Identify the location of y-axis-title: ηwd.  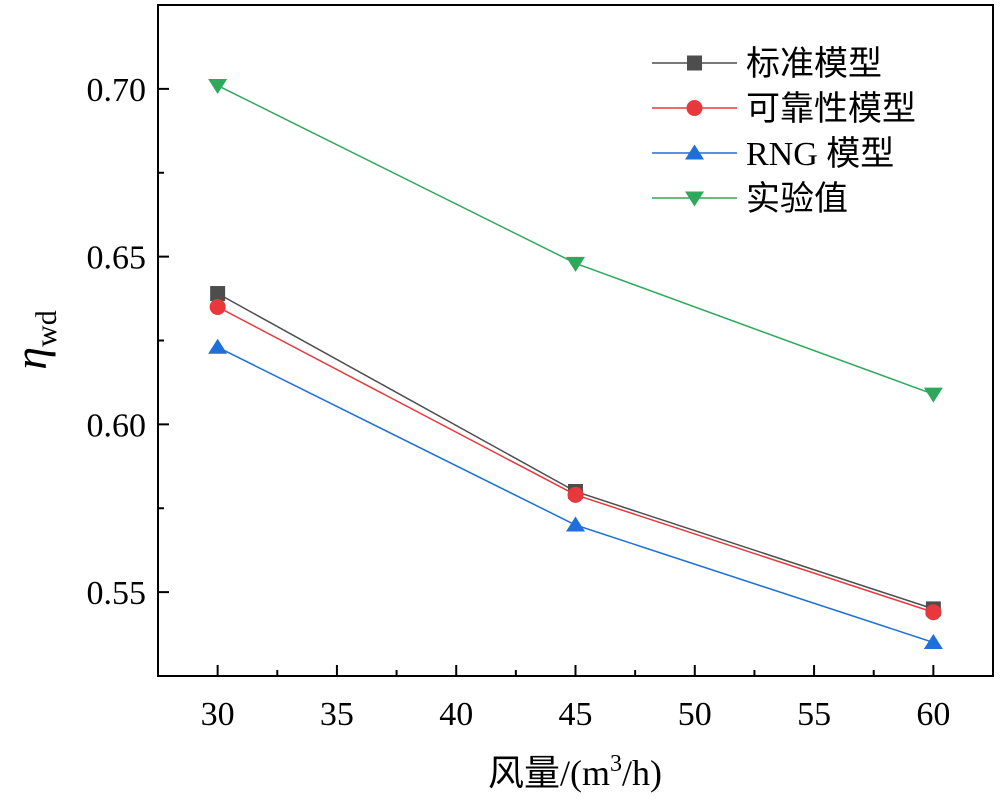
(34, 340).